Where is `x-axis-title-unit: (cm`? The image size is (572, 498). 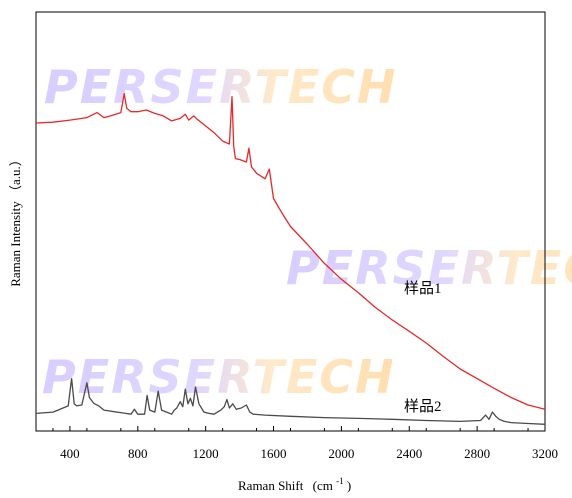 x-axis-title-unit: (cm is located at coordinates (323, 485).